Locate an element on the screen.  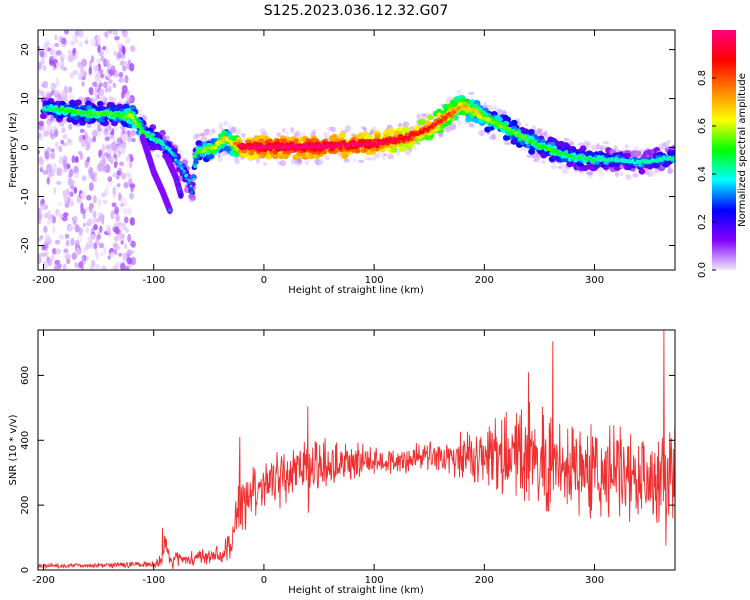
spectrogram-y-tick-label: 0 is located at coordinates (25, 147).